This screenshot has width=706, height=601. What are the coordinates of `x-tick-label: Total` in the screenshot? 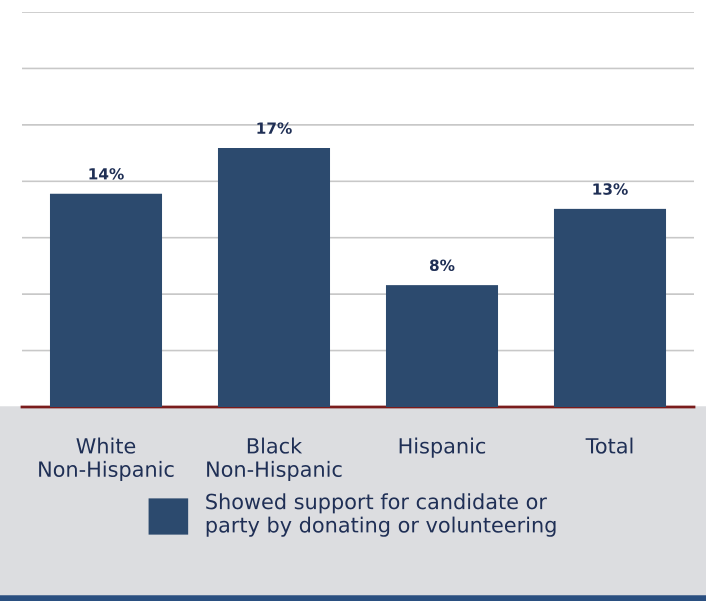 It's located at (609, 446).